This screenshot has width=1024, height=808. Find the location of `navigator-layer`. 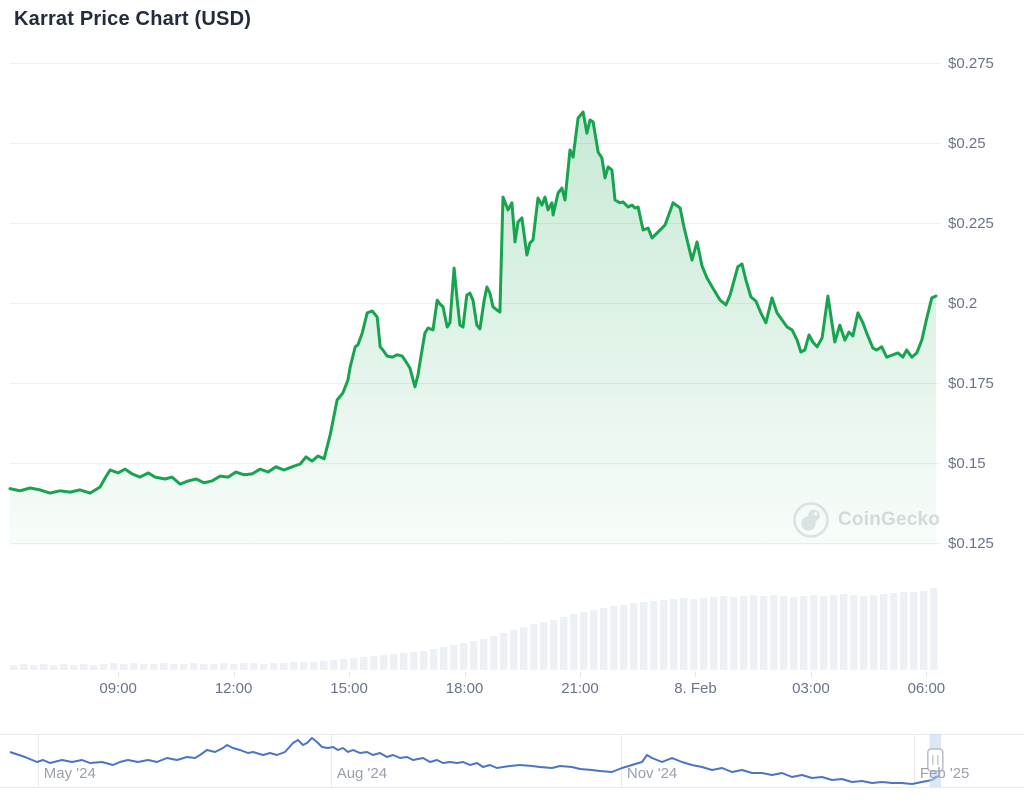

navigator-layer is located at coordinates (512, 761).